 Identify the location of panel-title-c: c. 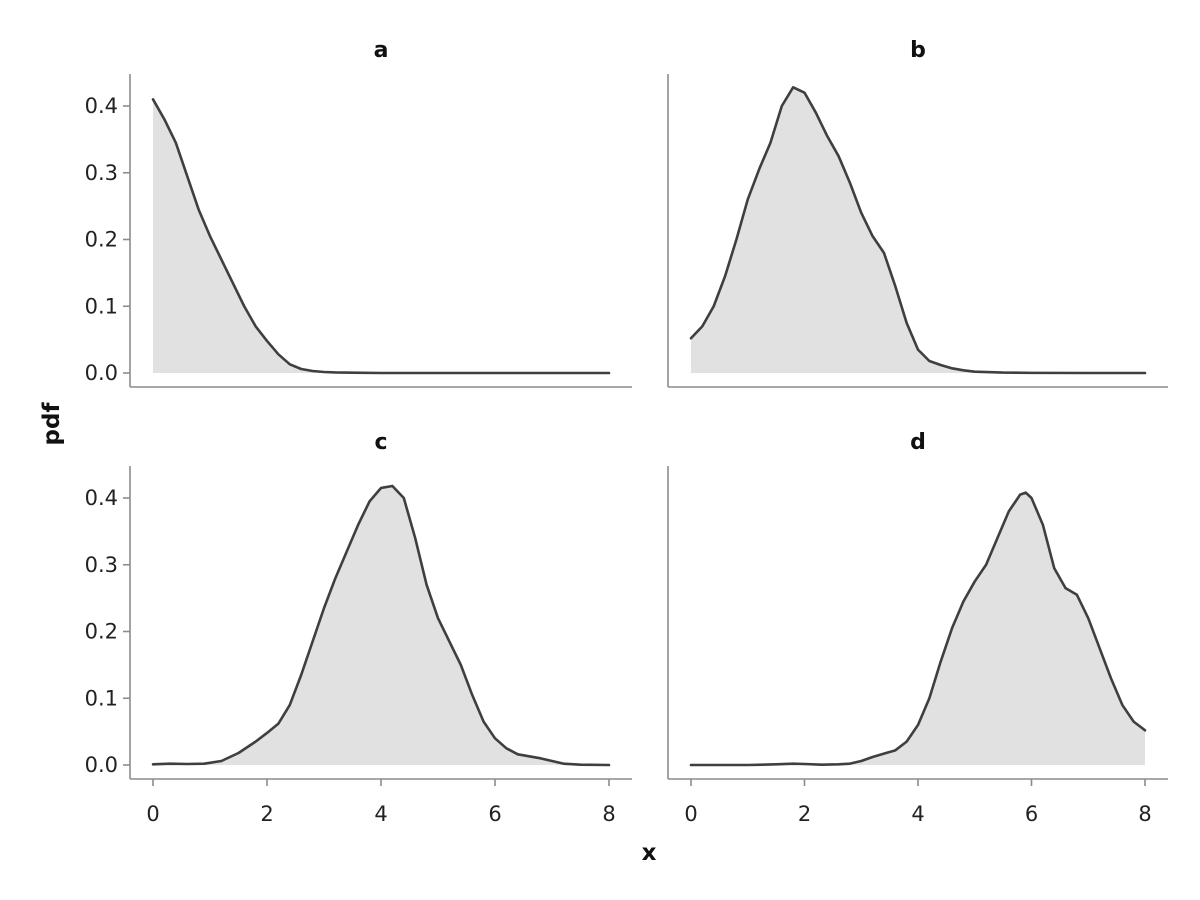
(380, 442).